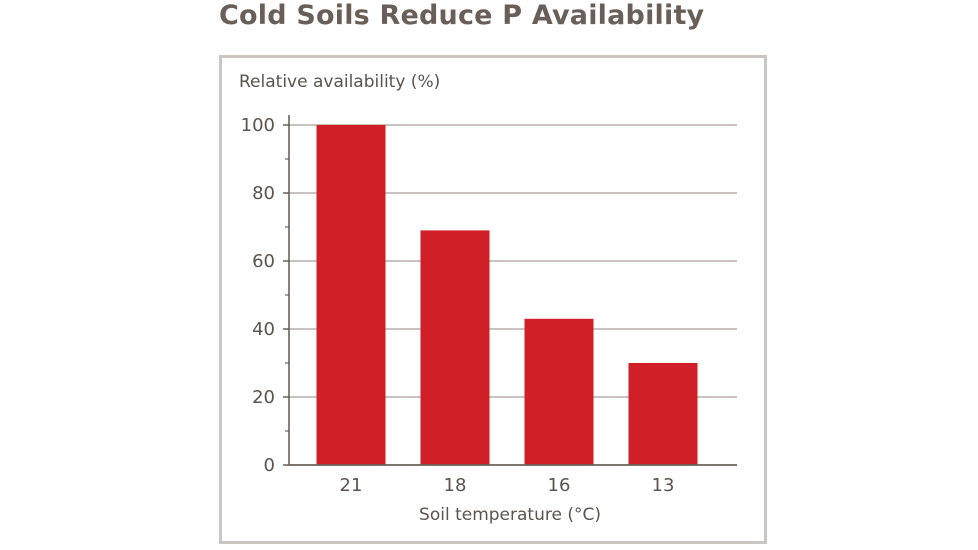 The image size is (978, 550). Describe the element at coordinates (340, 82) in the screenshot. I see `y-axis-label: Relative availability (%)` at that location.